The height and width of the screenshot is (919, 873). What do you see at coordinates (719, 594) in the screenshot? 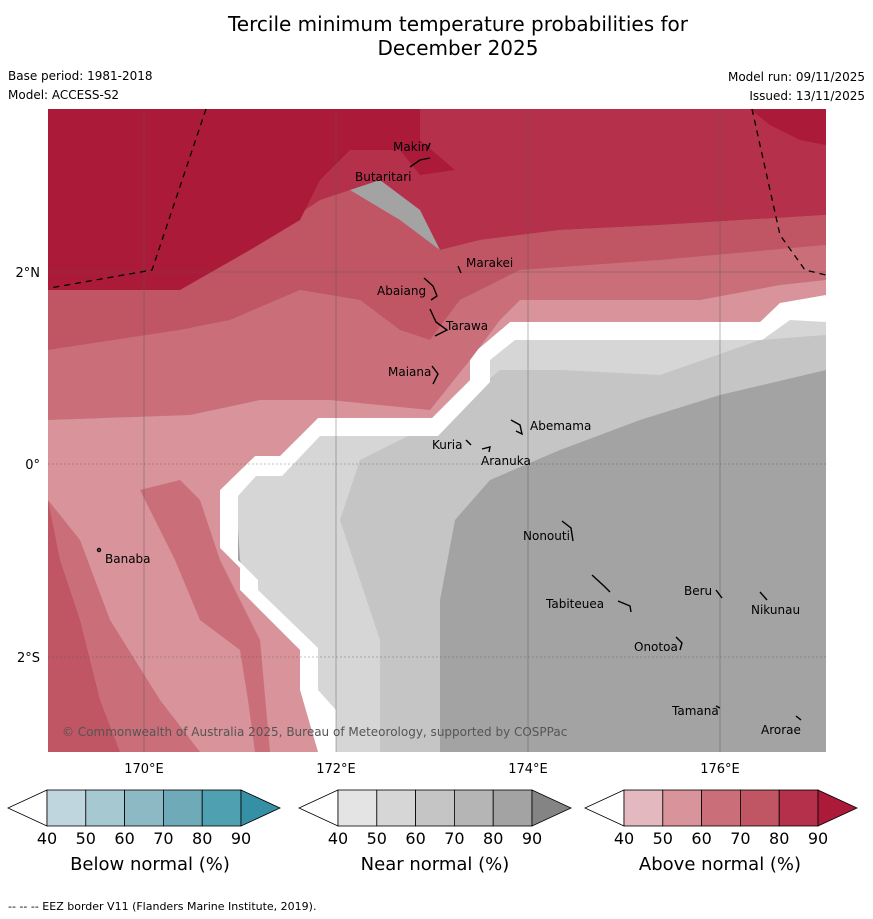
I see `beru-island-shape` at bounding box center [719, 594].